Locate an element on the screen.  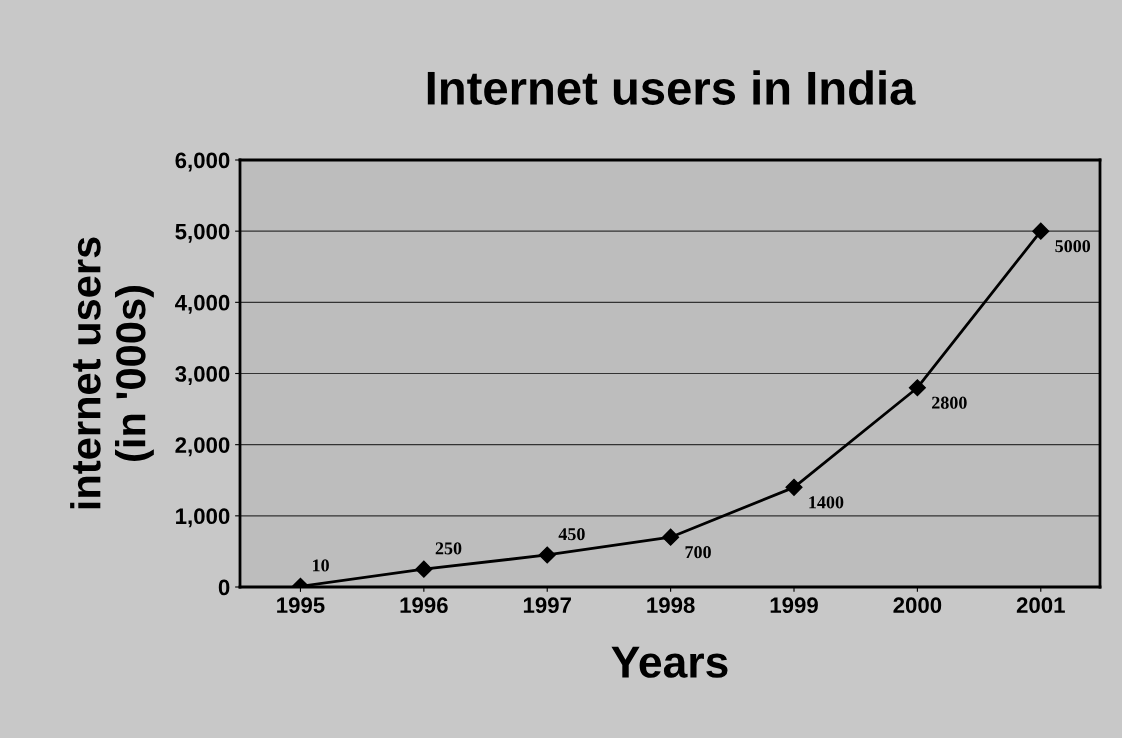
x-tick-label: 1995 is located at coordinates (301, 605).